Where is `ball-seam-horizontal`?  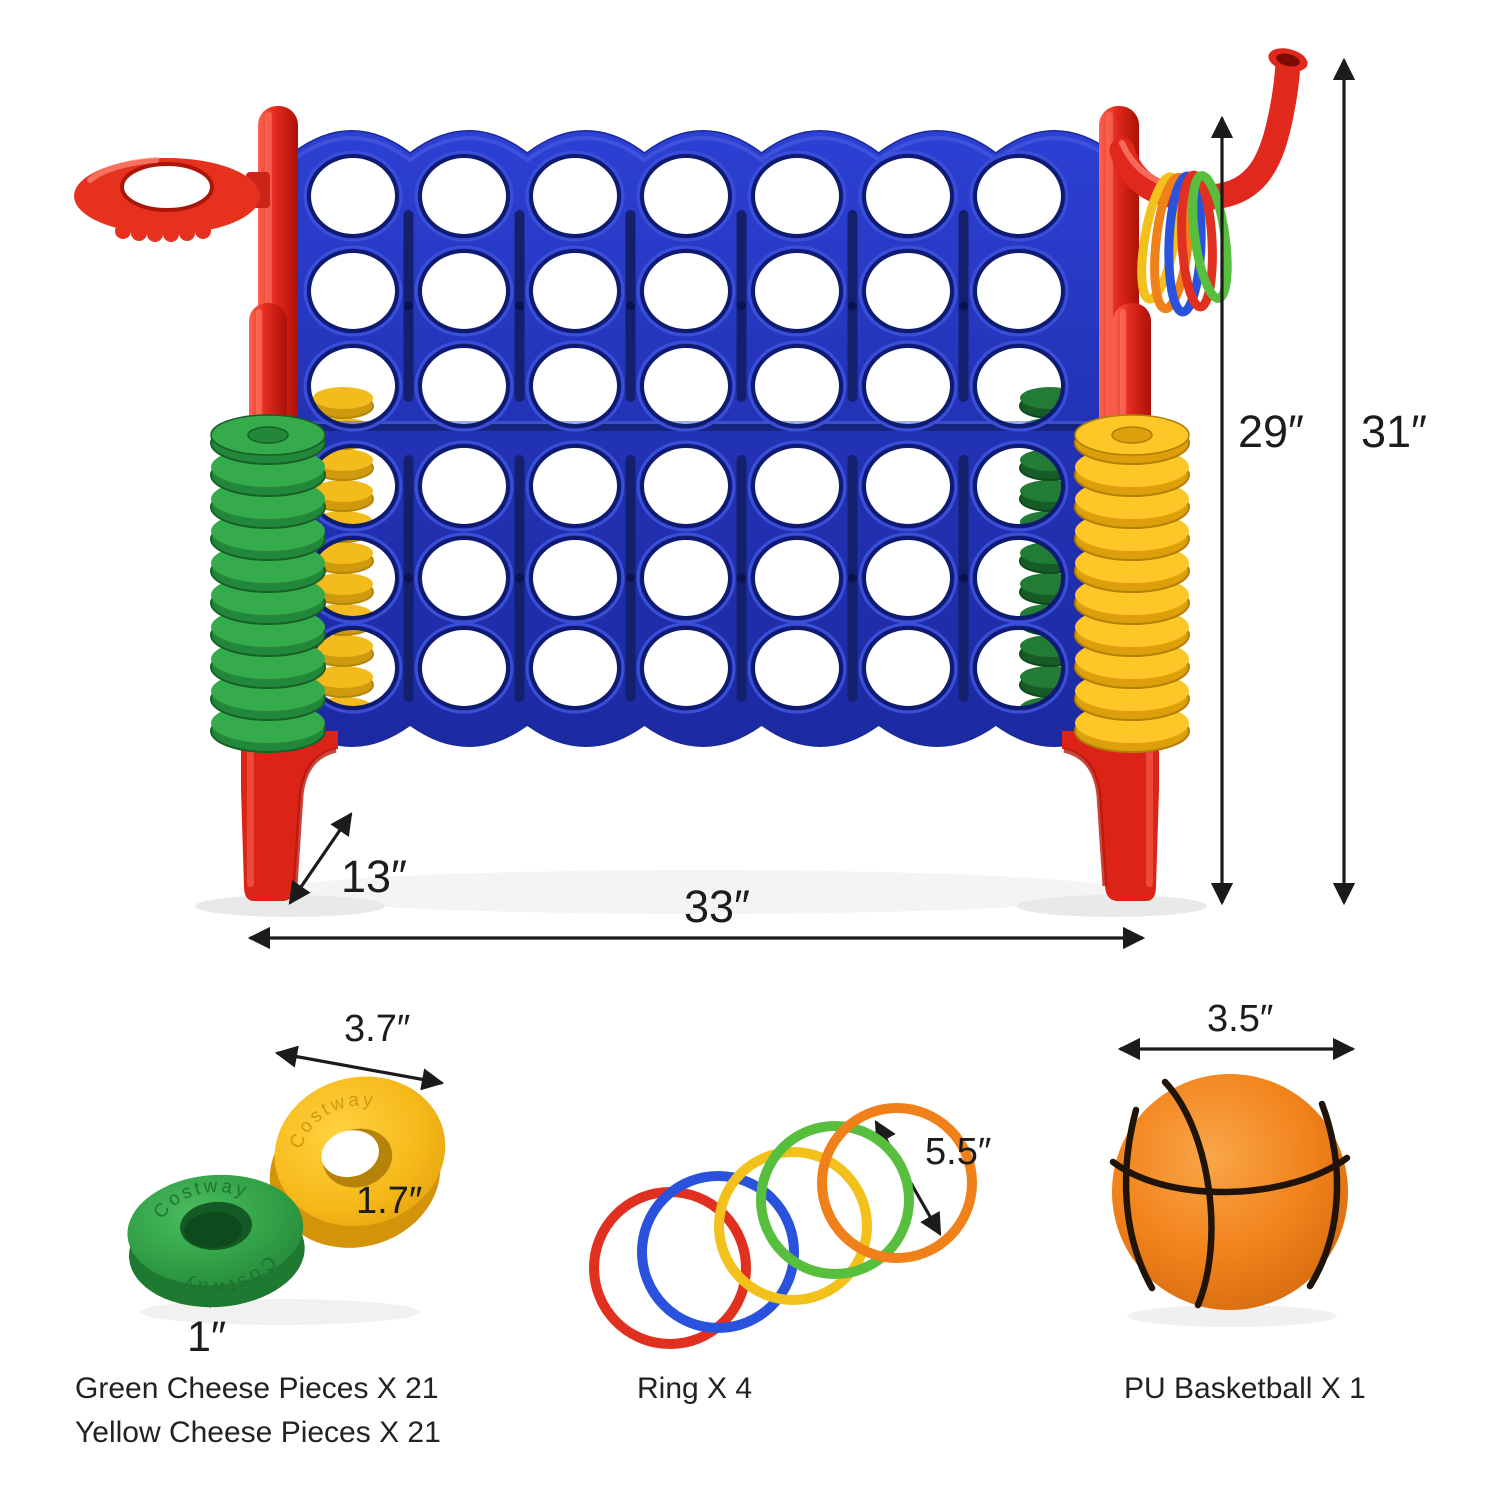
ball-seam-horizontal is located at coordinates (1230, 1175).